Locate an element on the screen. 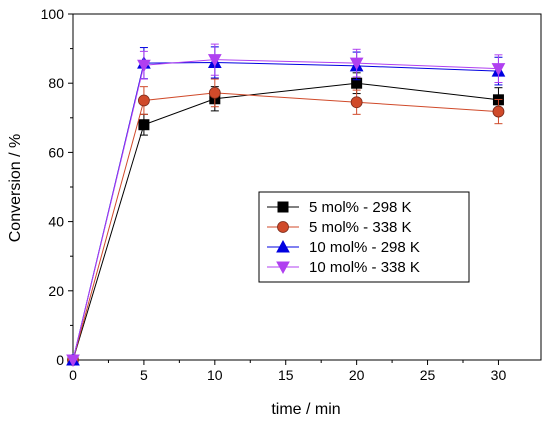 The width and height of the screenshot is (550, 423). y-axis-title: Conversion / % is located at coordinates (15, 188).